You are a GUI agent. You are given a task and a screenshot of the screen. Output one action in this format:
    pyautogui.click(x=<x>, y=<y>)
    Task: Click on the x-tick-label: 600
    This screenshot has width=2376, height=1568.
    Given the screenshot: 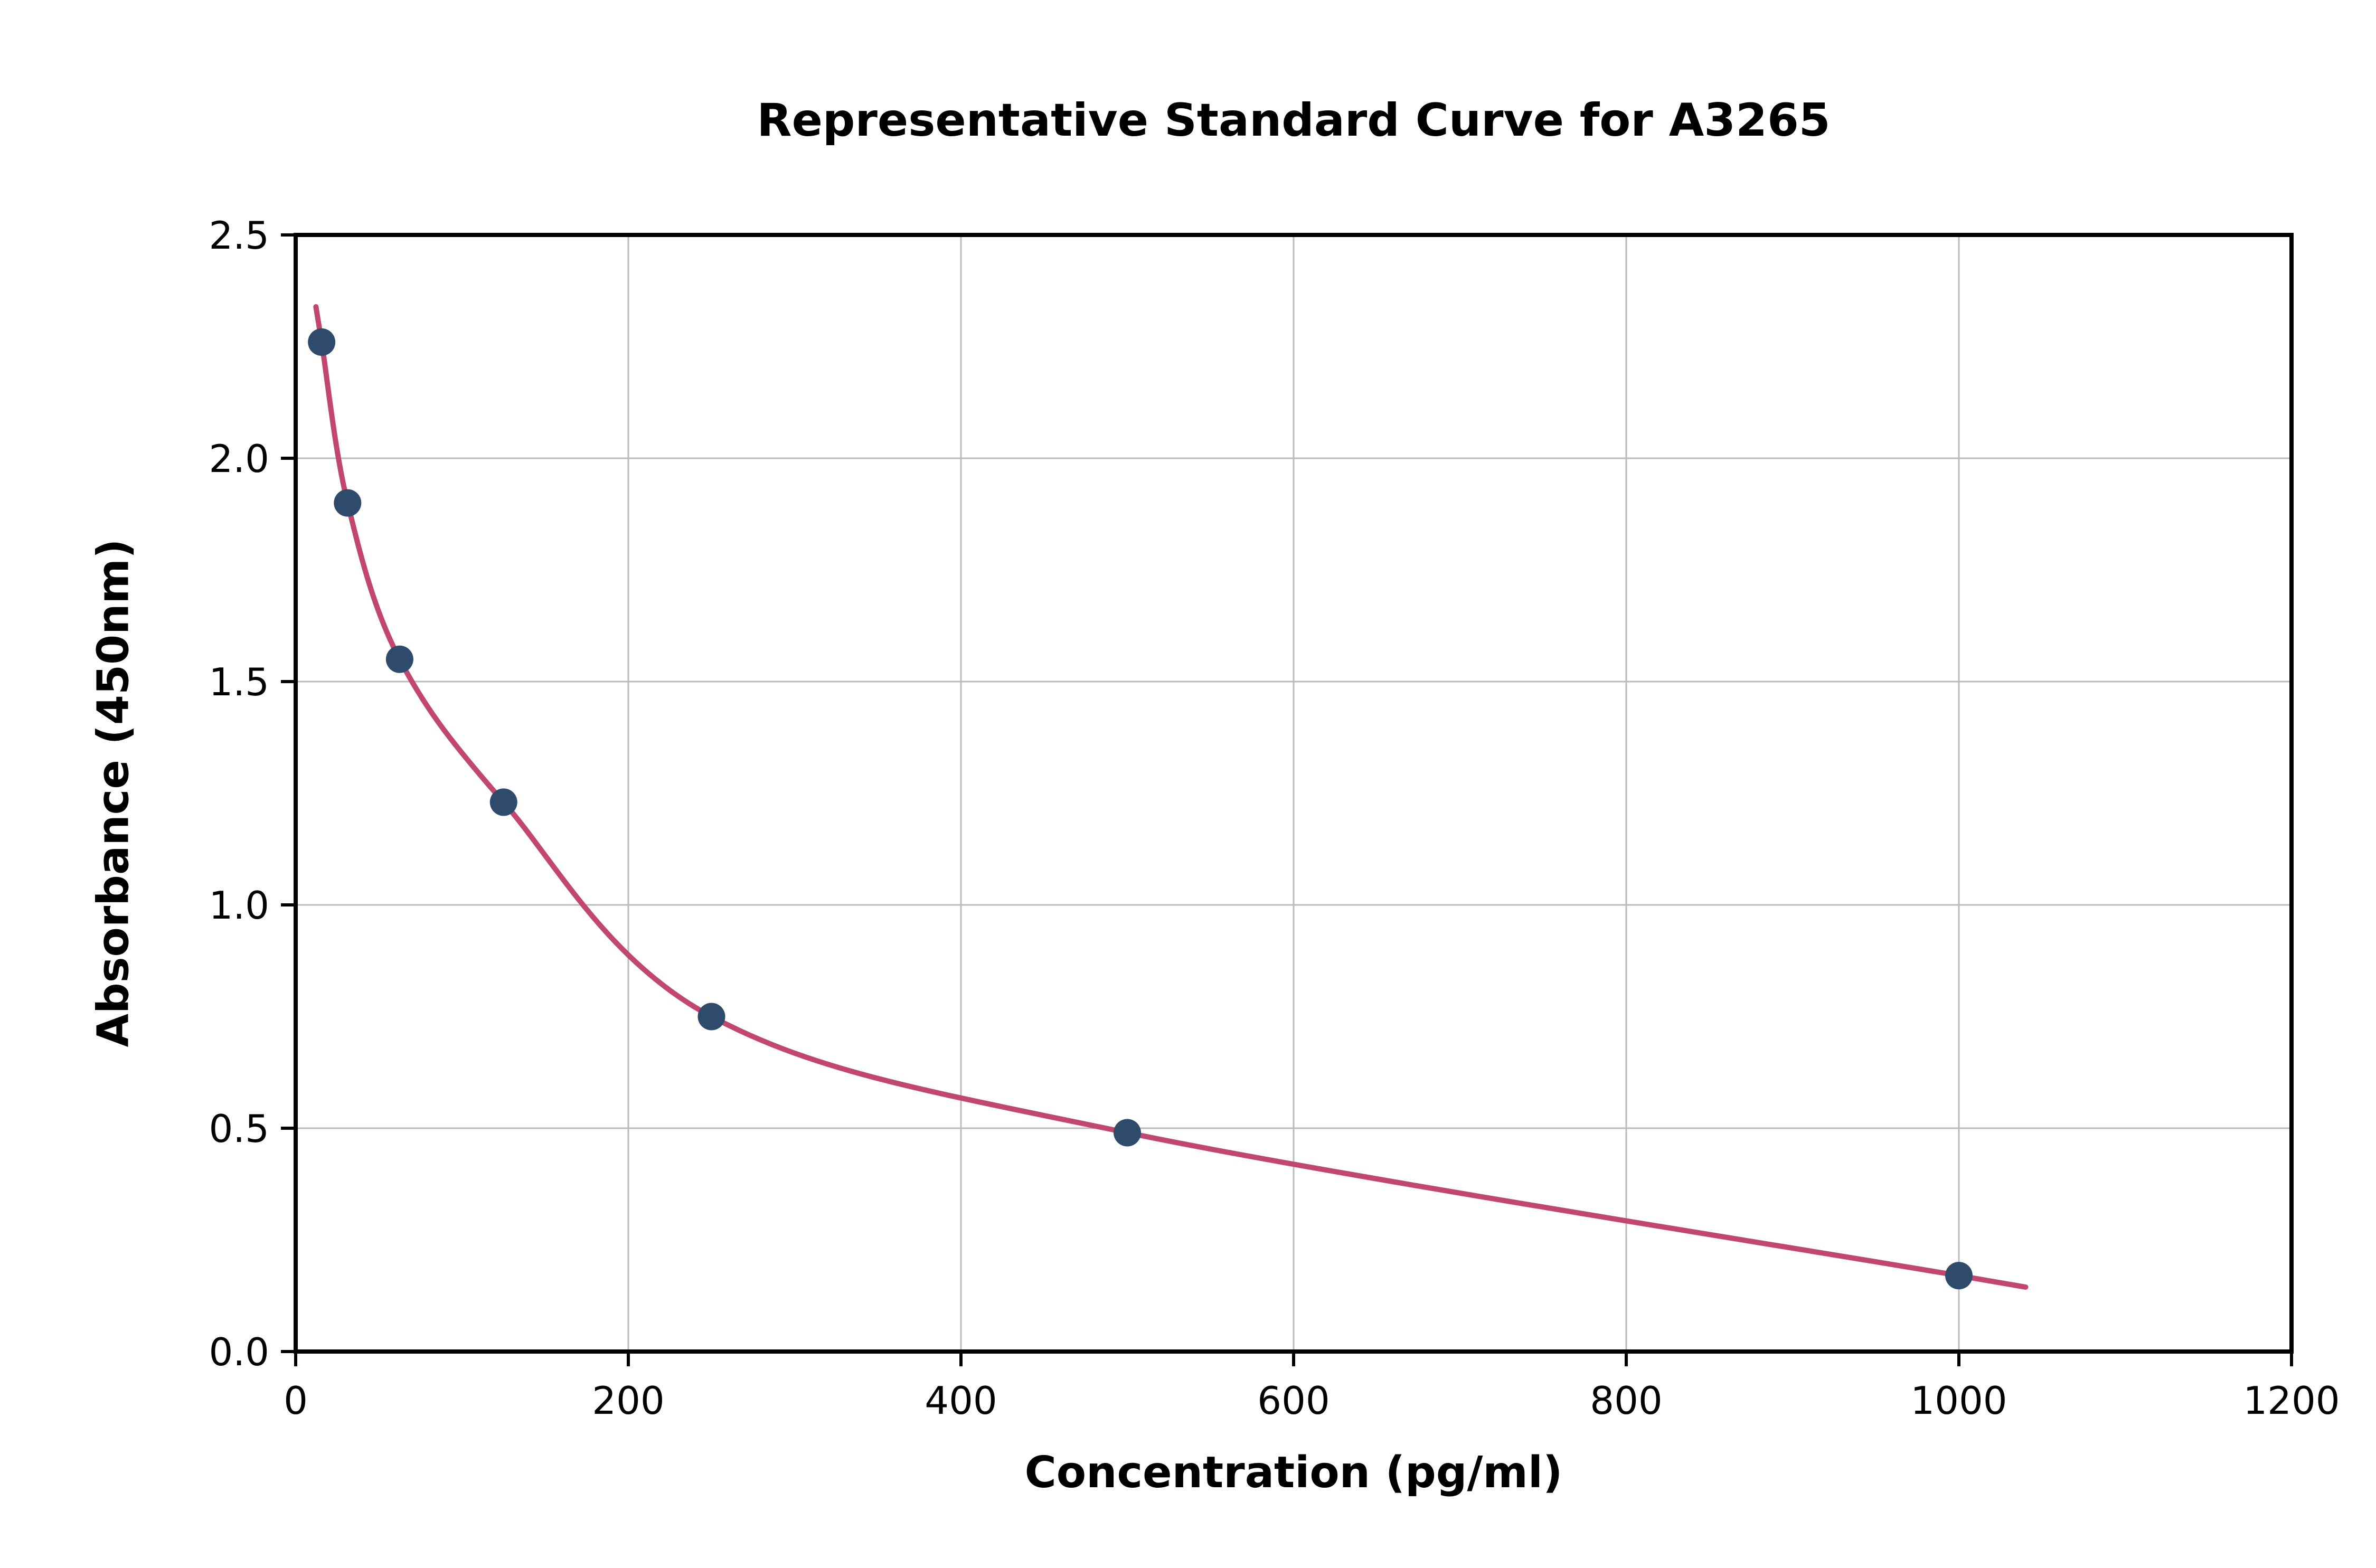 What is the action you would take?
    pyautogui.click(x=1293, y=1400)
    